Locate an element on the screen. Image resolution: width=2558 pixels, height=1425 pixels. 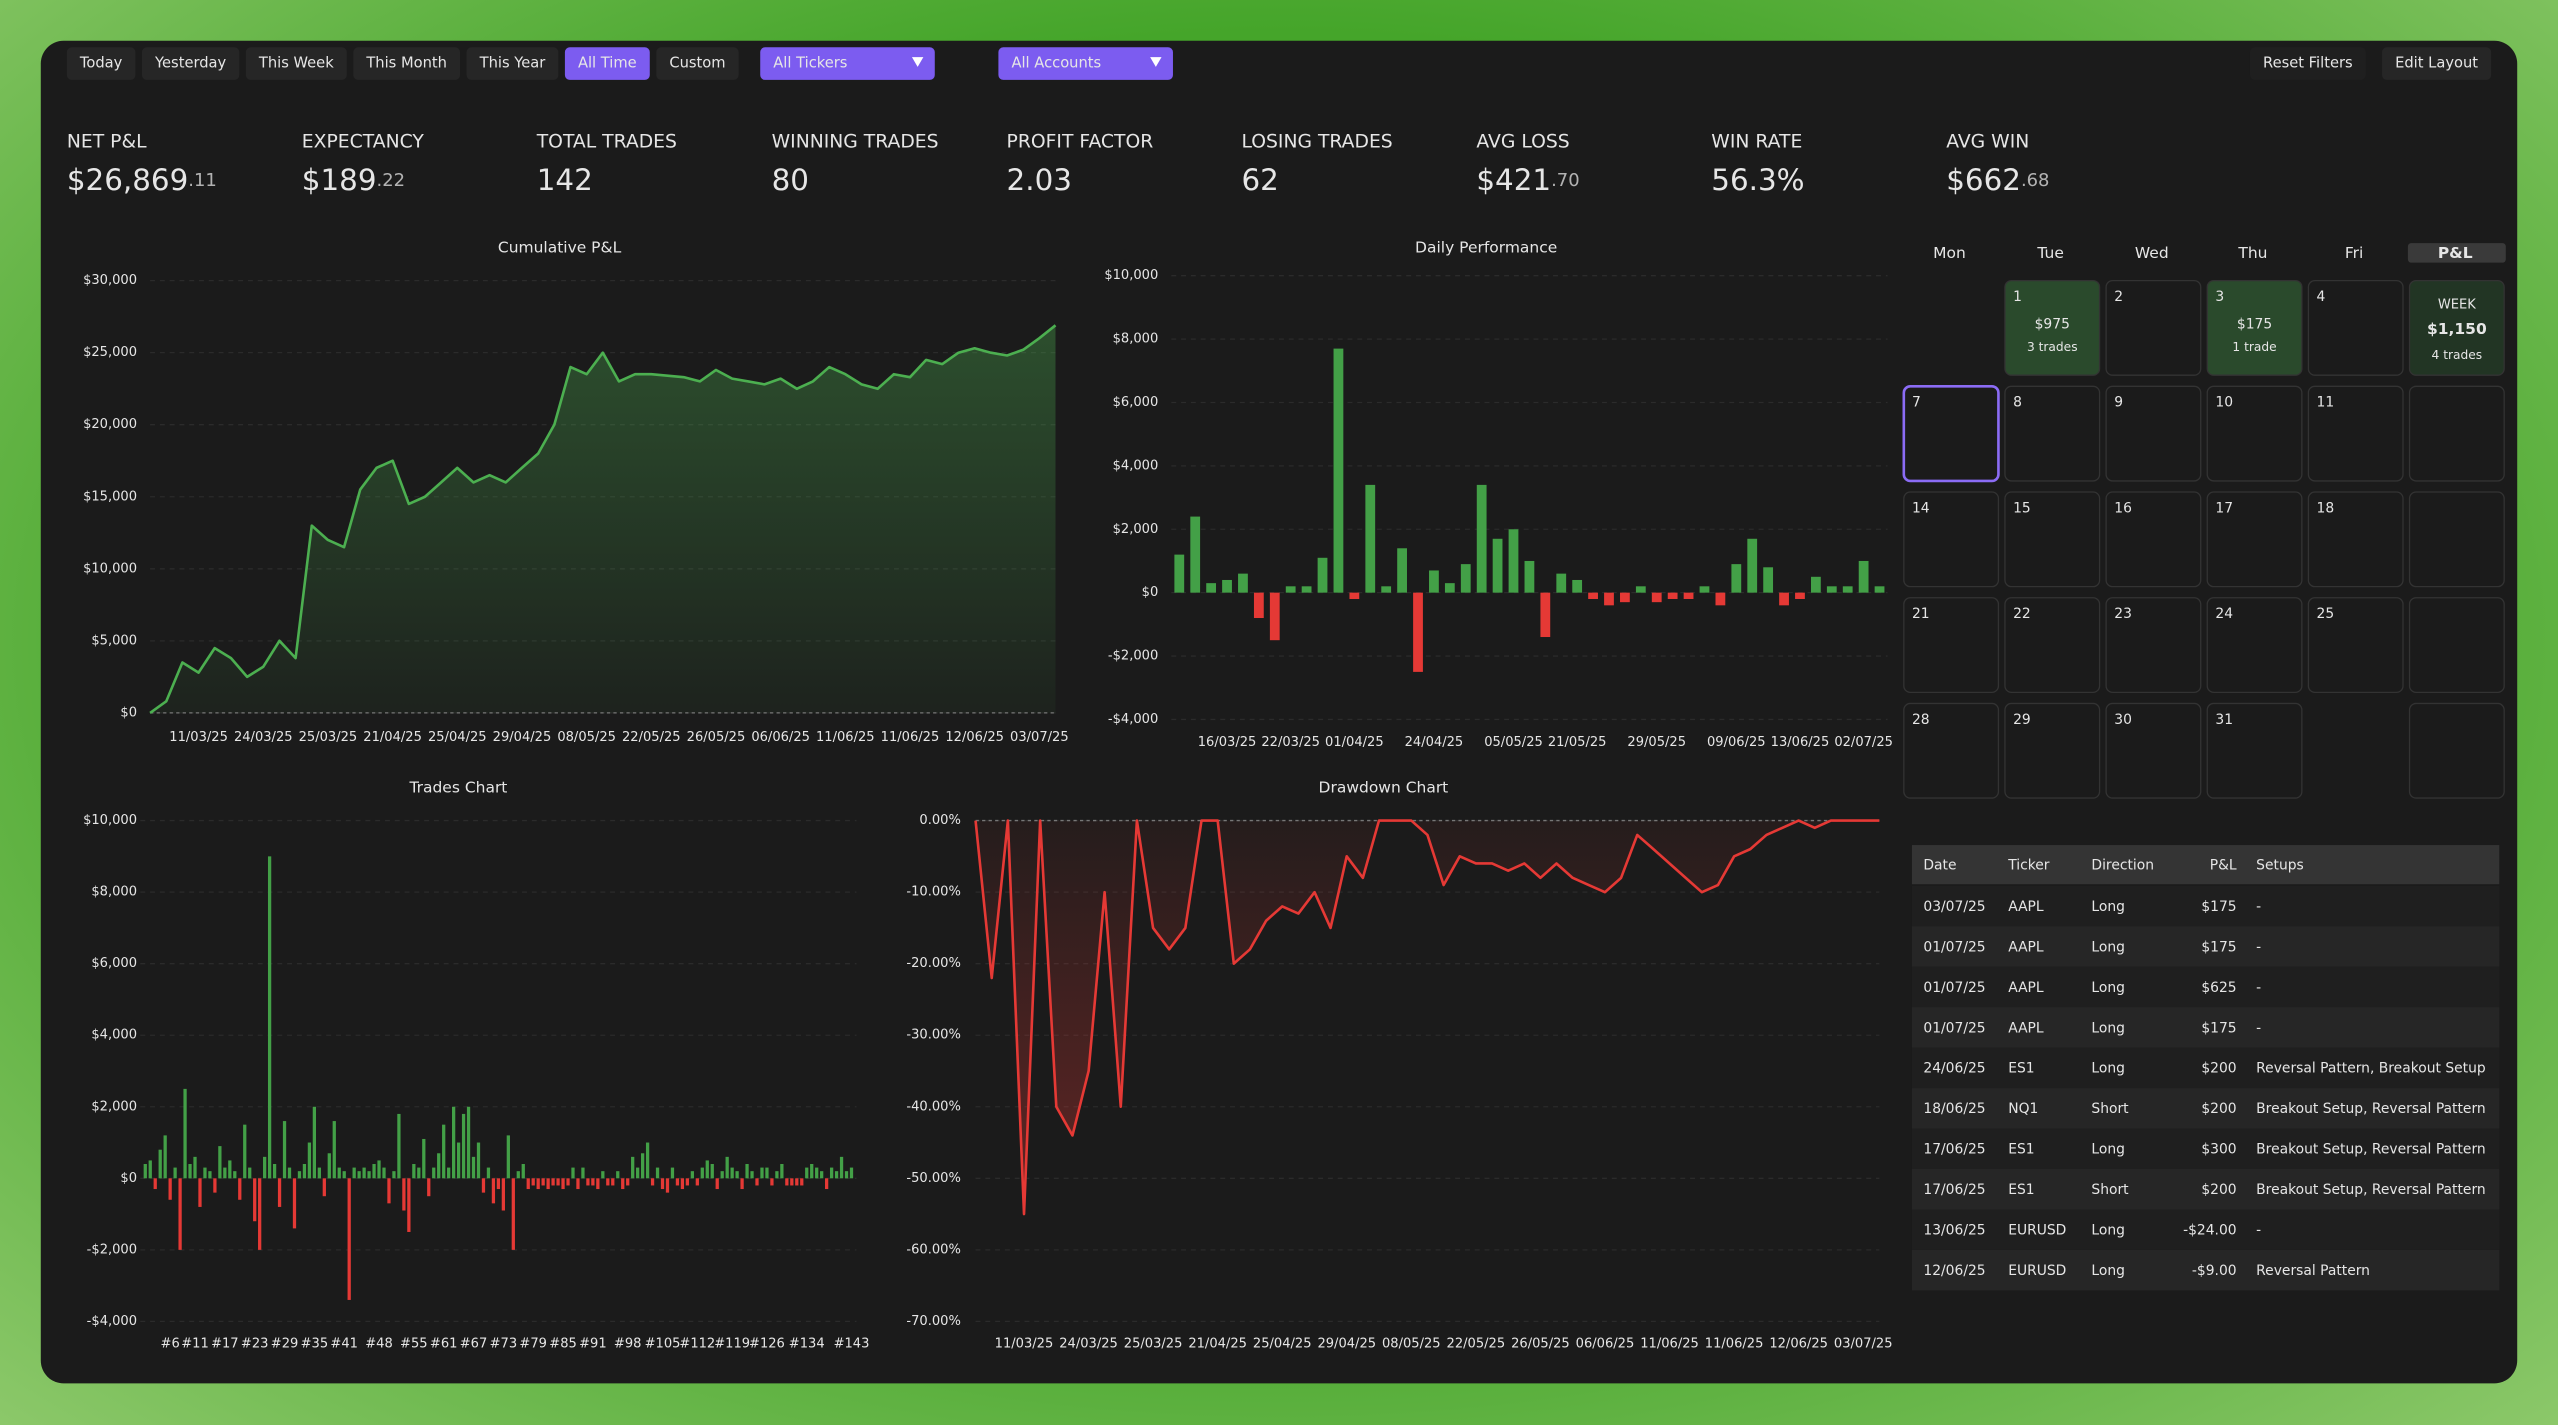
day-number: 23 is located at coordinates (2123, 614).